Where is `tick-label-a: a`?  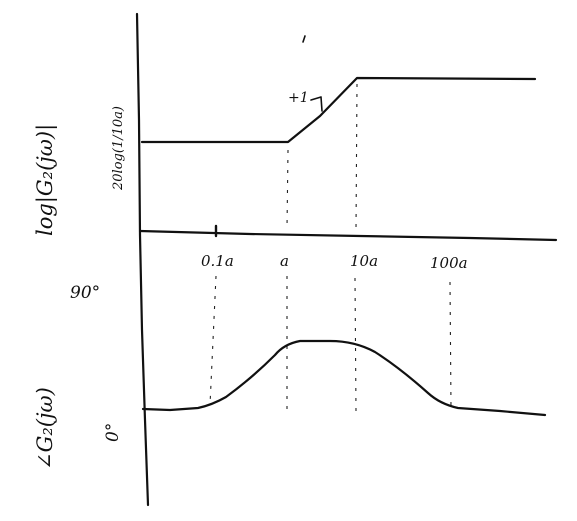
tick-label-a: a is located at coordinates (284, 261).